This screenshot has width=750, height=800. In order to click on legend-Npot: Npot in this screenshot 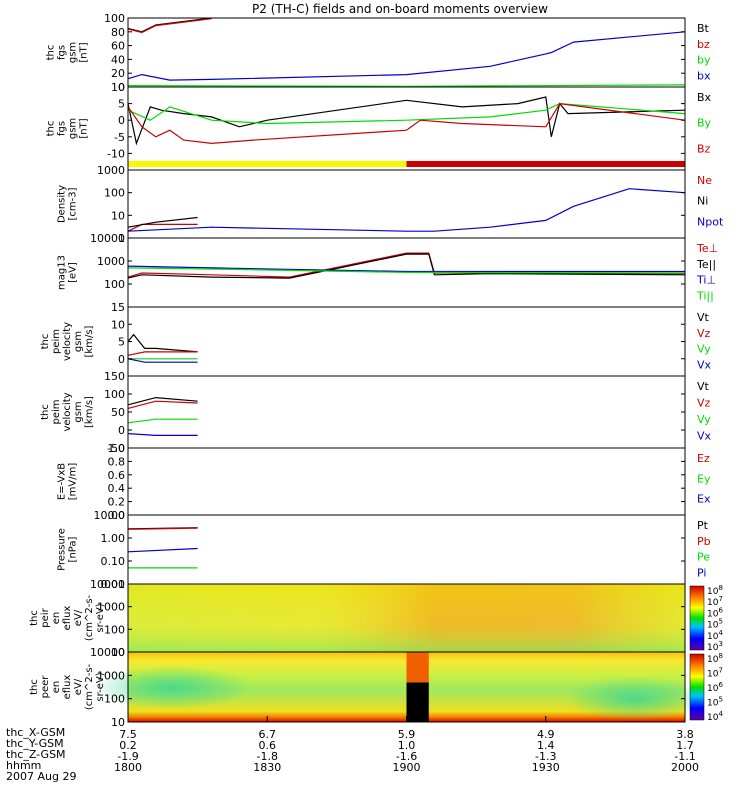, I will do `click(710, 221)`.